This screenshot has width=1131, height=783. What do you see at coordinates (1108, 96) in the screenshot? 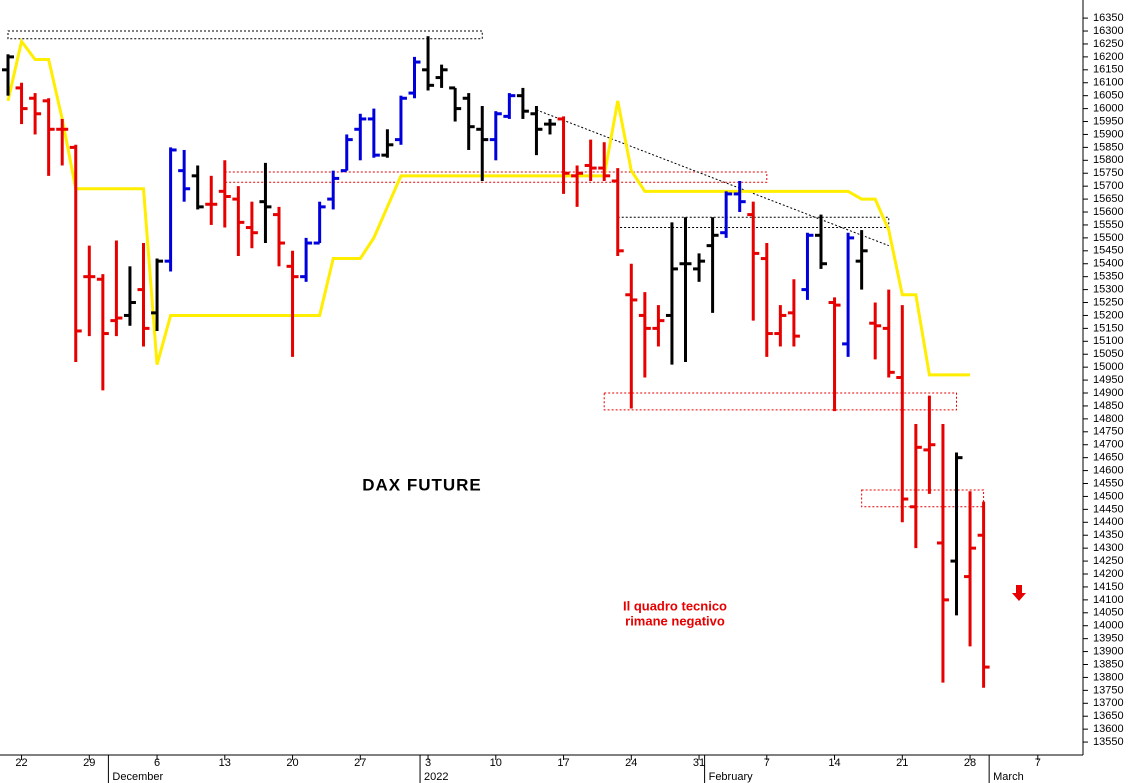
I see `y-tick-label: 16050` at bounding box center [1108, 96].